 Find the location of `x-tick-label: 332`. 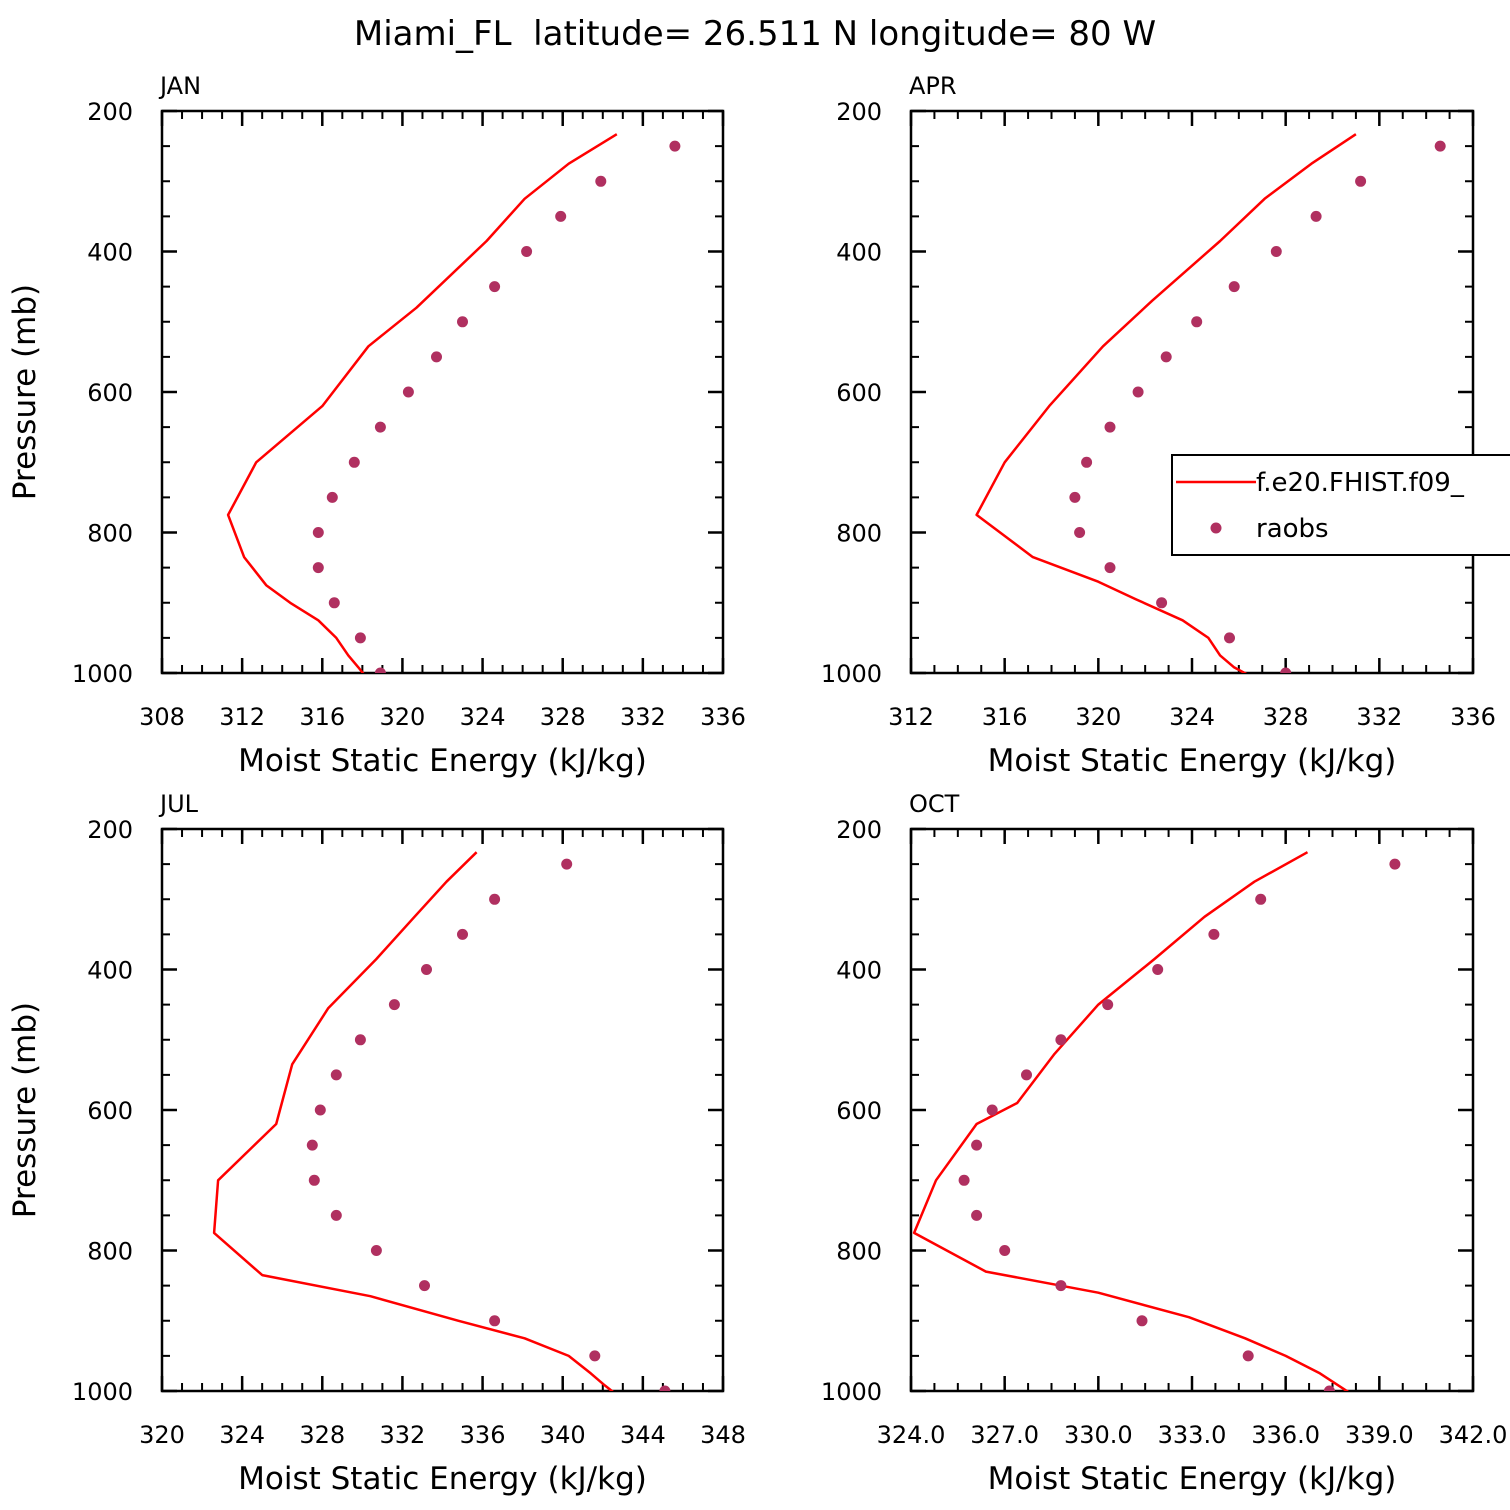

x-tick-label: 332 is located at coordinates (1379, 717).